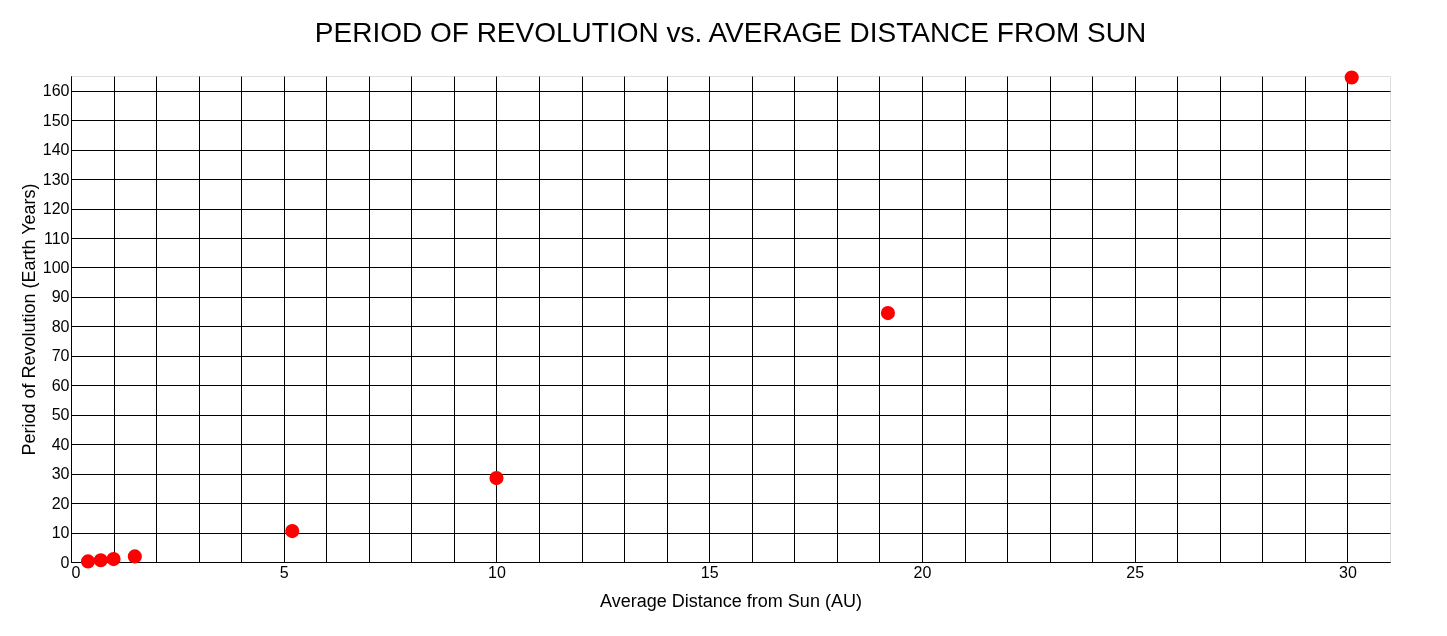 Image resolution: width=1447 pixels, height=636 pixels. Describe the element at coordinates (730, 33) in the screenshot. I see `chart-title: PERIOD OF REVOLUTION vs. AVERAGE DISTANCE FROM SUN` at that location.